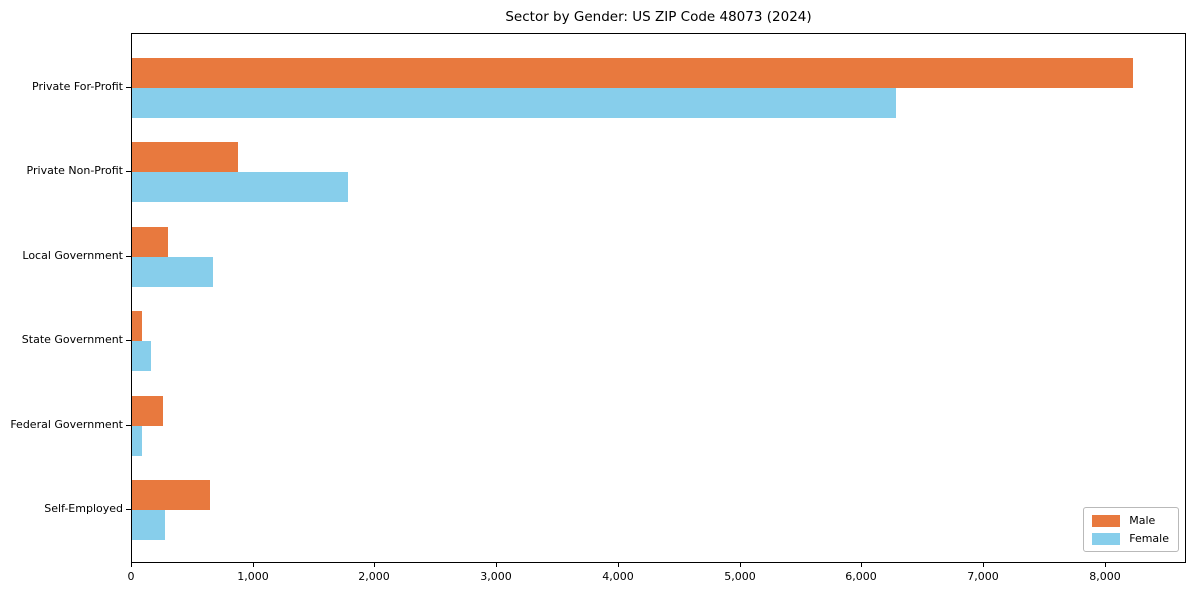  Describe the element at coordinates (983, 576) in the screenshot. I see `x-tick-label-7000: 7,000` at that location.